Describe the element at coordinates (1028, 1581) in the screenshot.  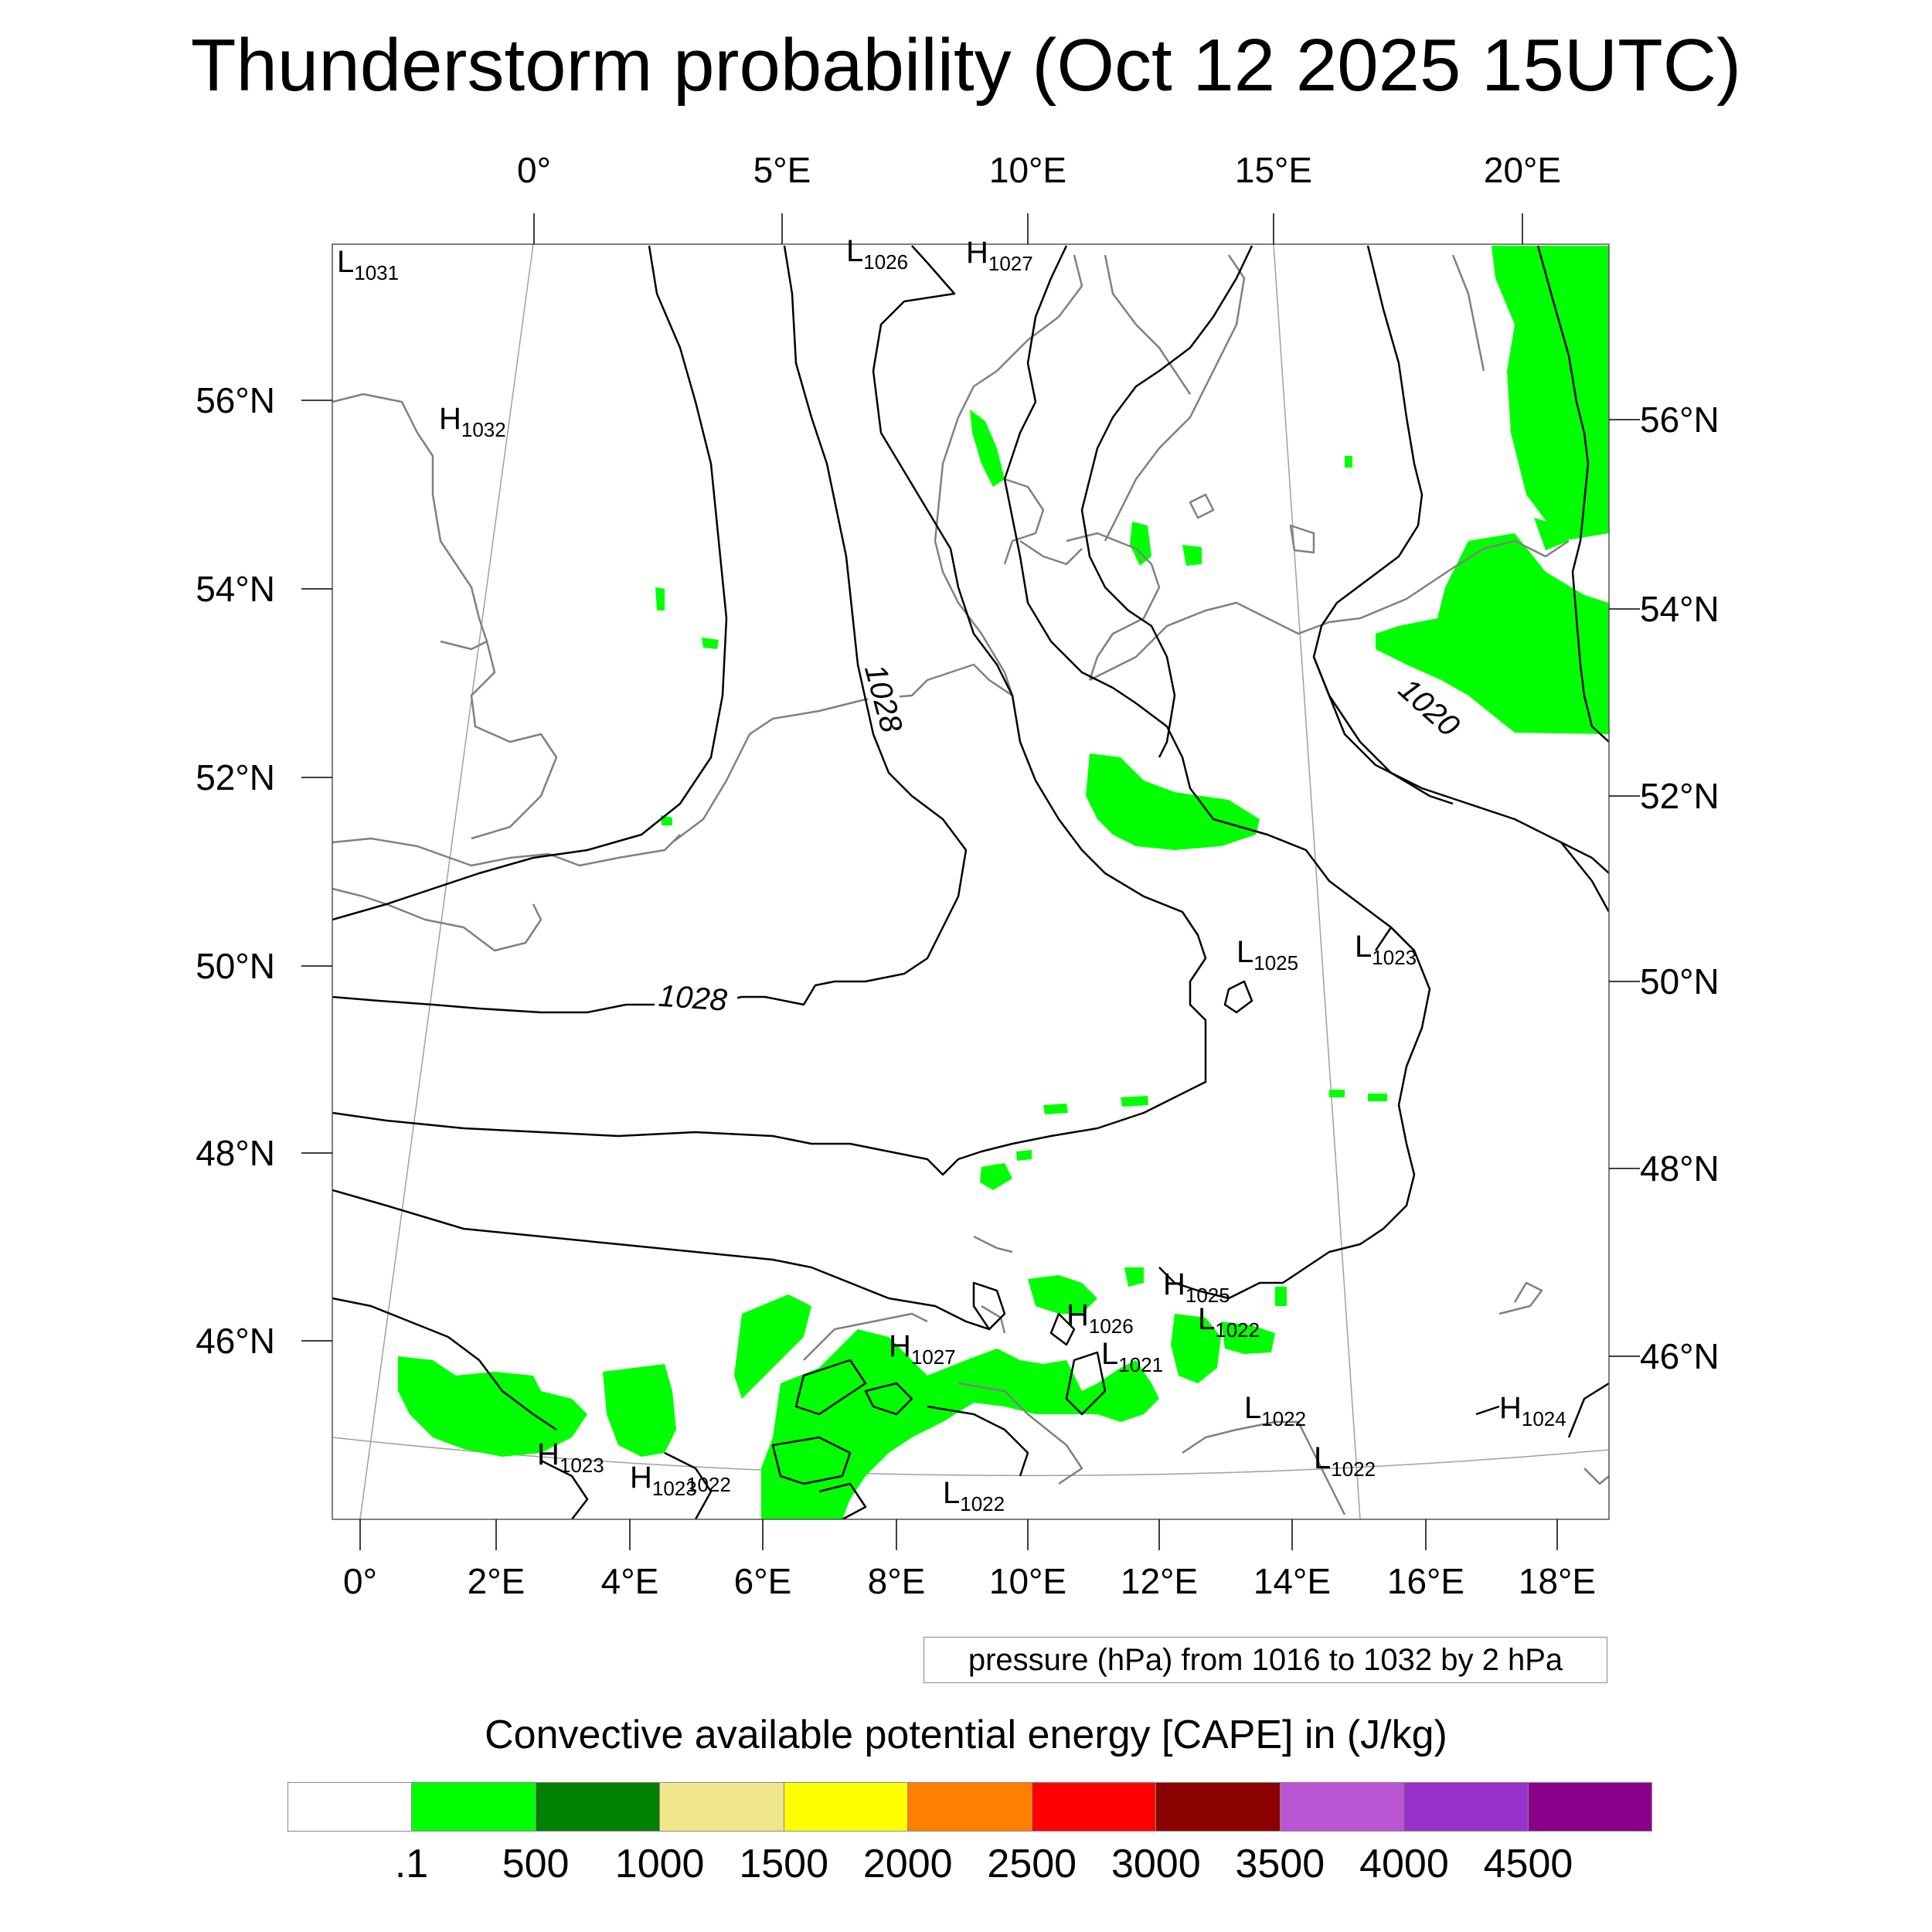
I see `lon-label-bottom: 10°E` at that location.